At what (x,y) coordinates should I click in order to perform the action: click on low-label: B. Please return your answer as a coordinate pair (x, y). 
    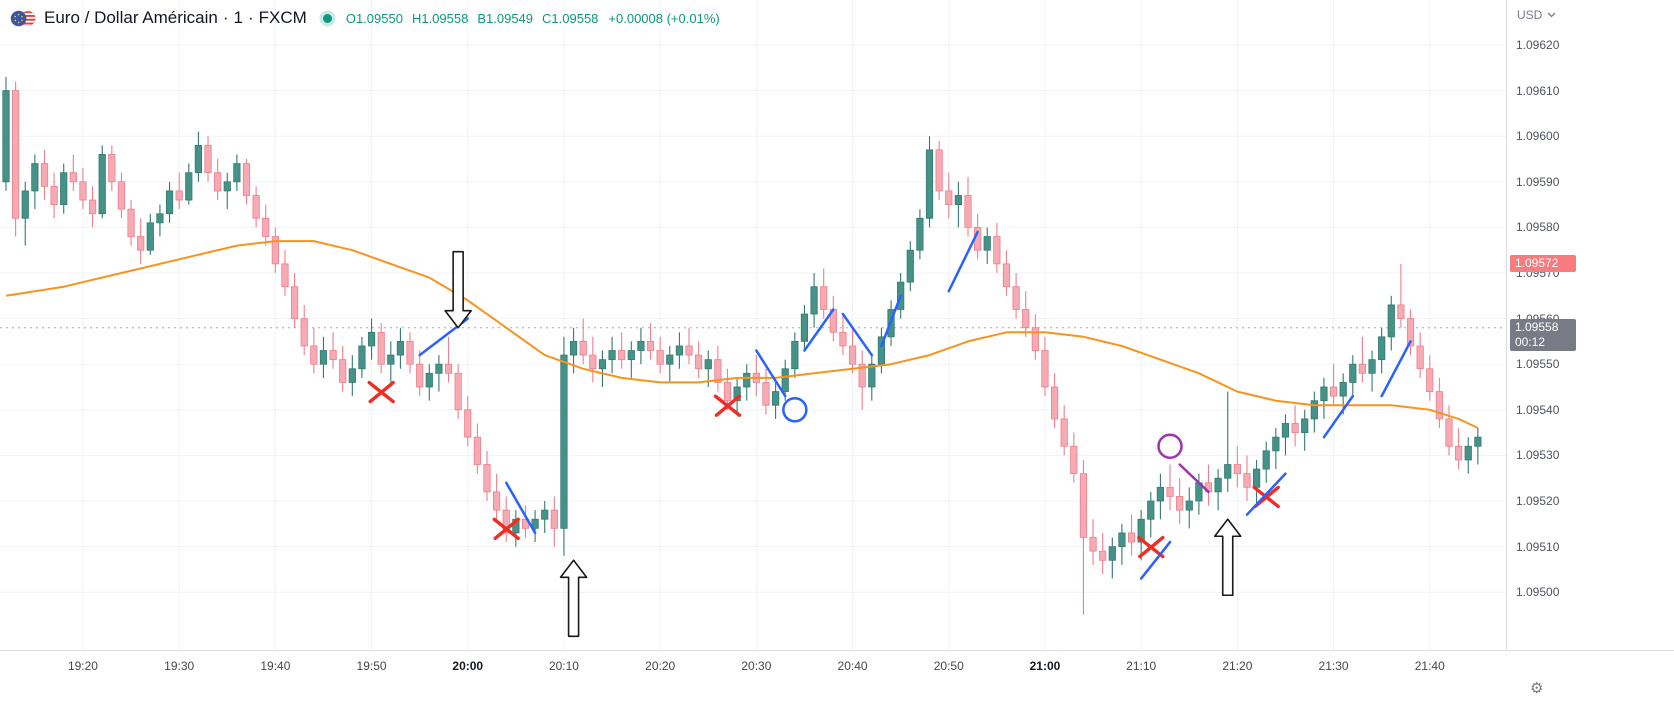
    Looking at the image, I should click on (482, 18).